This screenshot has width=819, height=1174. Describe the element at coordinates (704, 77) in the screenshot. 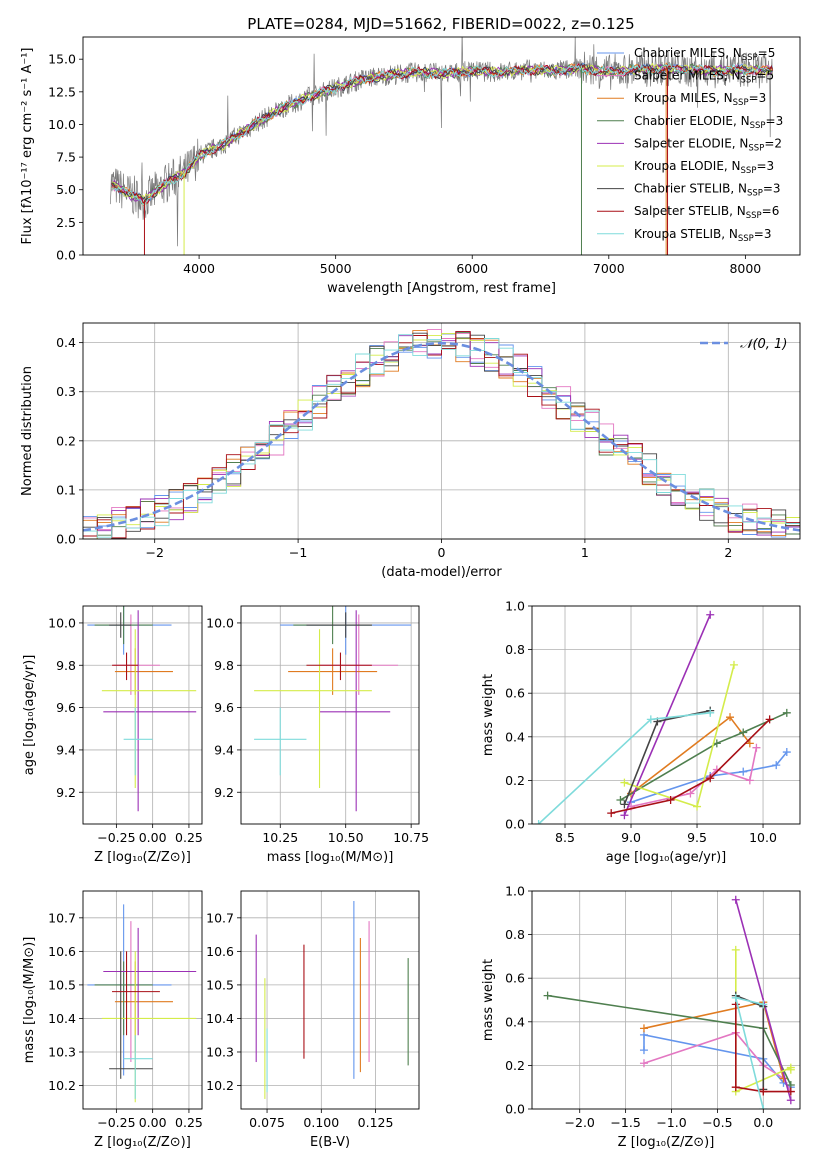

I see `legend-label: Salpeter MILES, NSSP=5` at that location.